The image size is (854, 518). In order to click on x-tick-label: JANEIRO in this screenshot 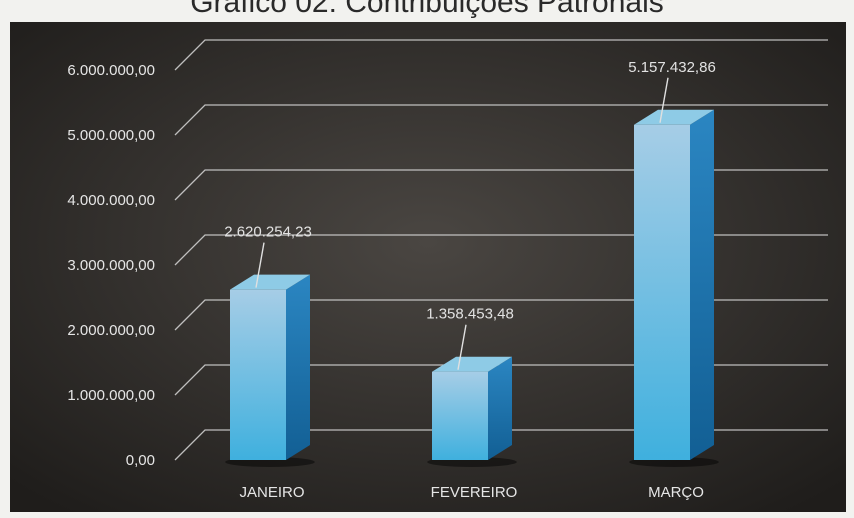, I will do `click(271, 492)`.